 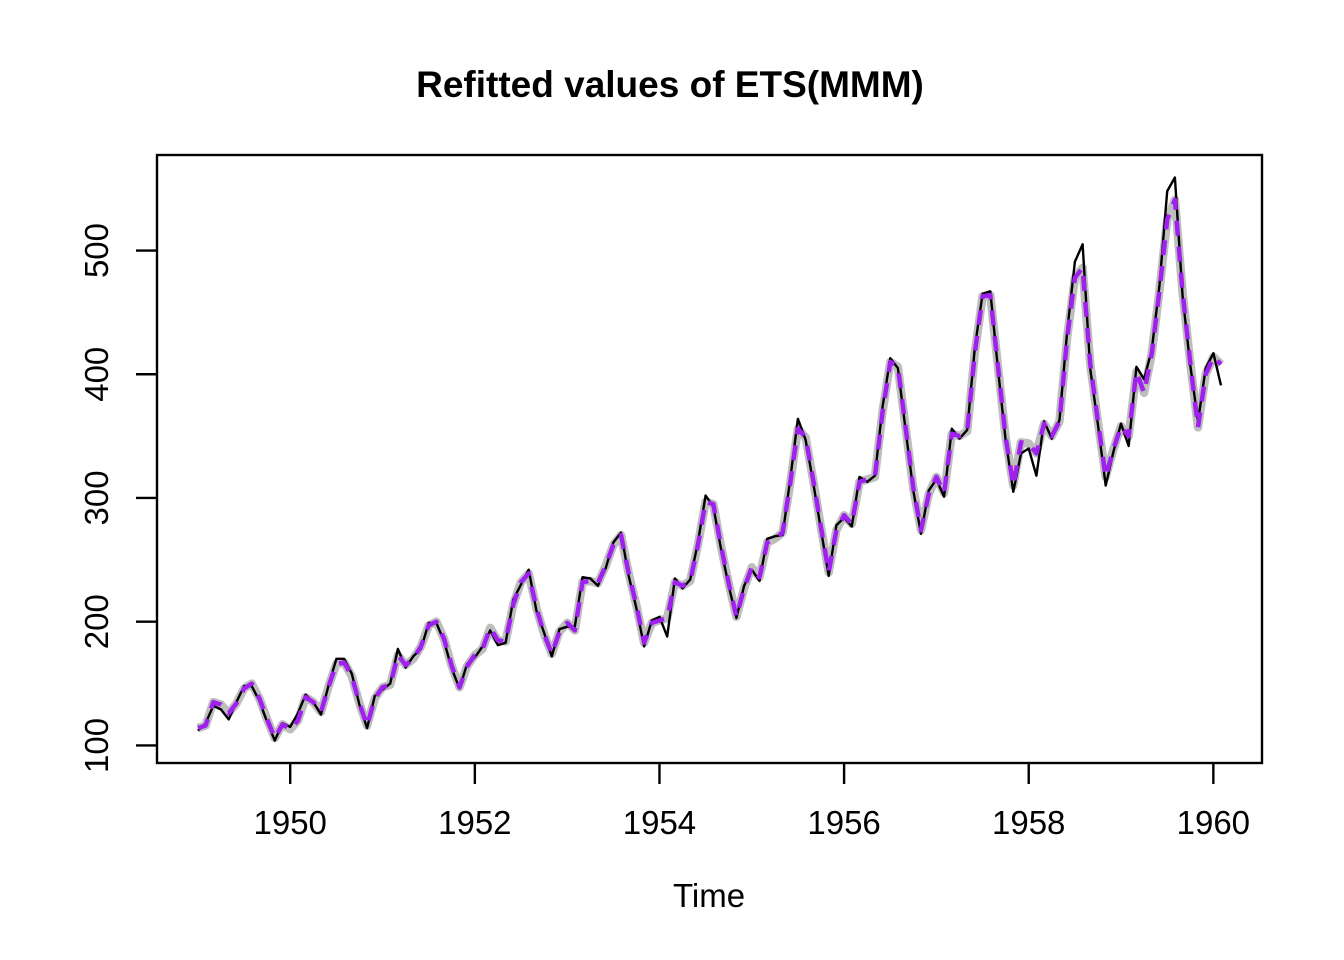 What do you see at coordinates (96, 374) in the screenshot?
I see `y-tick-label: 400` at bounding box center [96, 374].